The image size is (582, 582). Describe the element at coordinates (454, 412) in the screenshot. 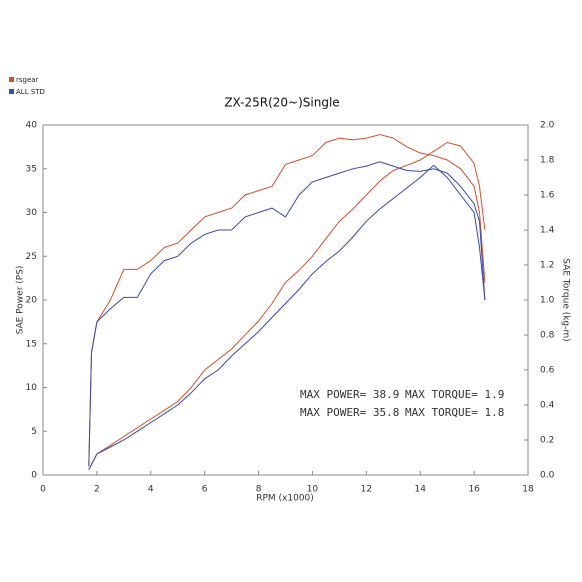

I see `annotation: MAX TORQUE= 1.8` at that location.